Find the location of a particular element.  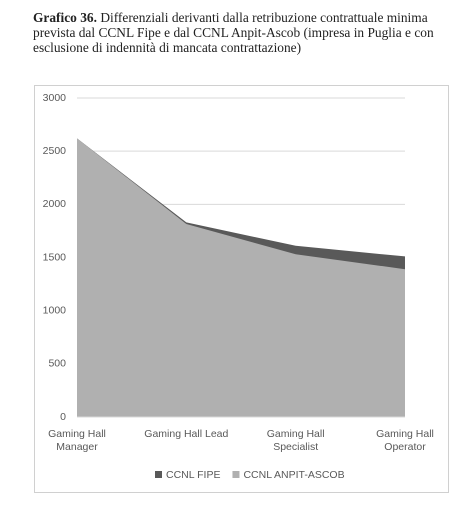

x-tick-label: Gaming Hall Operator is located at coordinates (405, 440).